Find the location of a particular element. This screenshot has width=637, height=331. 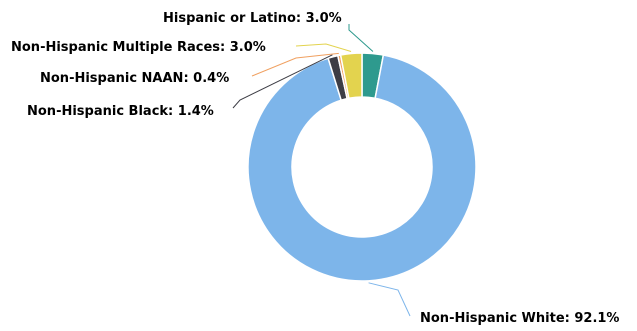

slice-non-hispanic-multiple-races is located at coordinates (351, 76).